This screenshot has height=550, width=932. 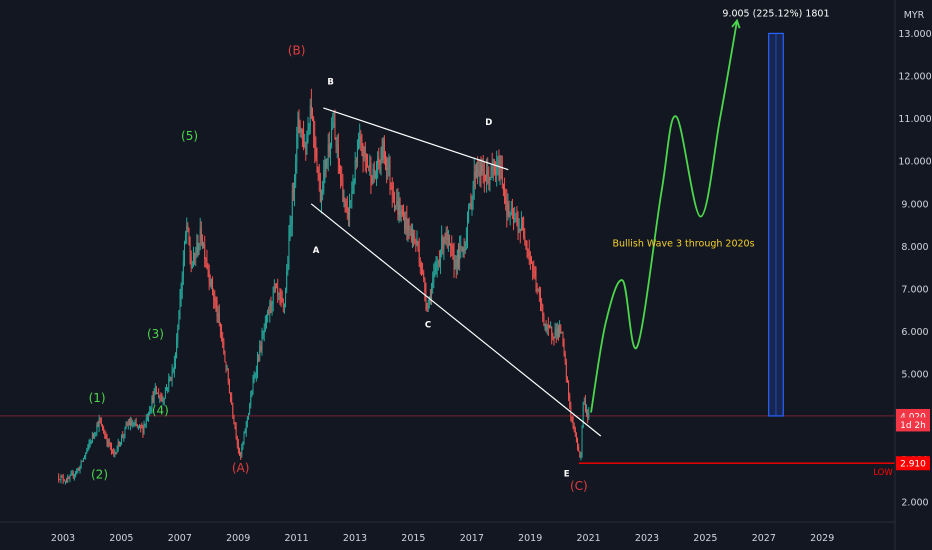 I want to click on price-tick-label: 2.000, so click(x=914, y=503).